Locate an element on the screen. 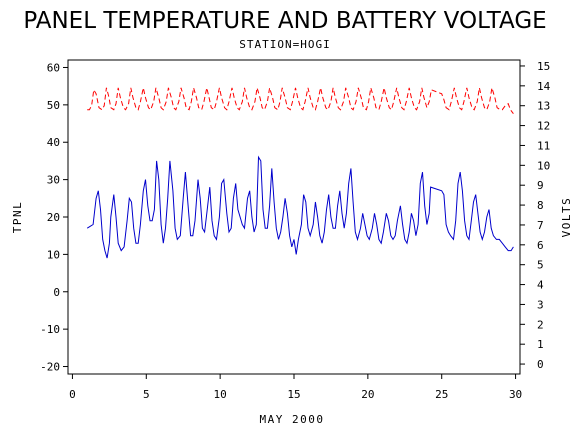 The width and height of the screenshot is (570, 430). x-tick-label: 15 is located at coordinates (293, 394).